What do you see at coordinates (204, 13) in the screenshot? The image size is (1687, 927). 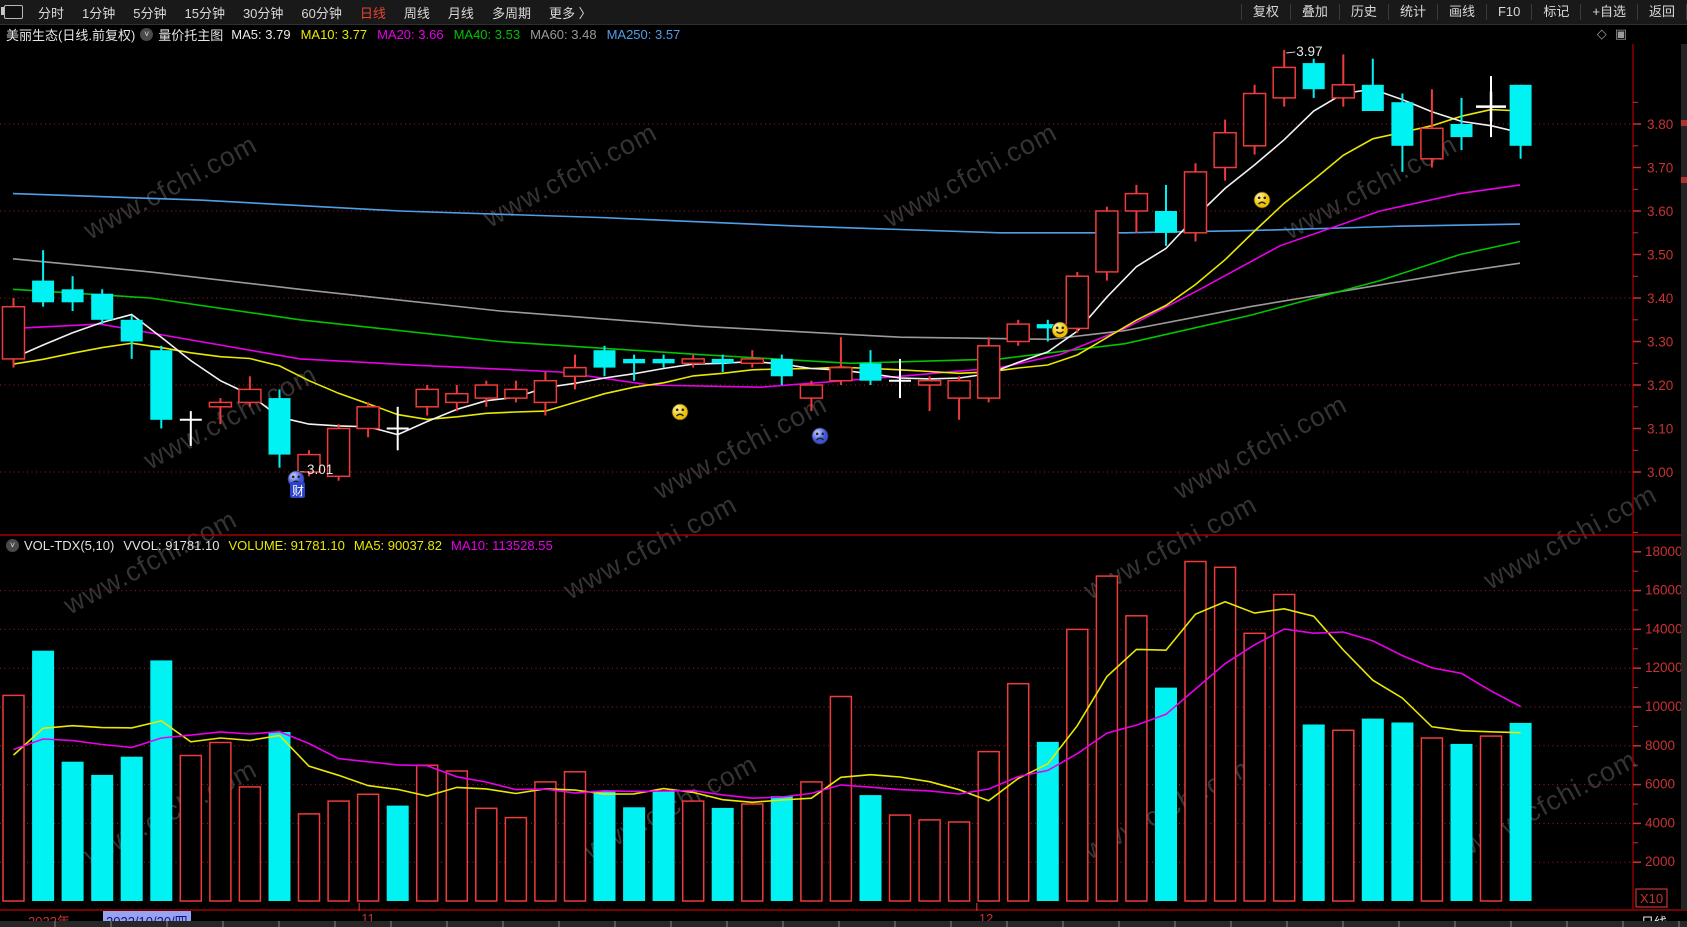 I see `period-tab-15分钟: 15分钟` at bounding box center [204, 13].